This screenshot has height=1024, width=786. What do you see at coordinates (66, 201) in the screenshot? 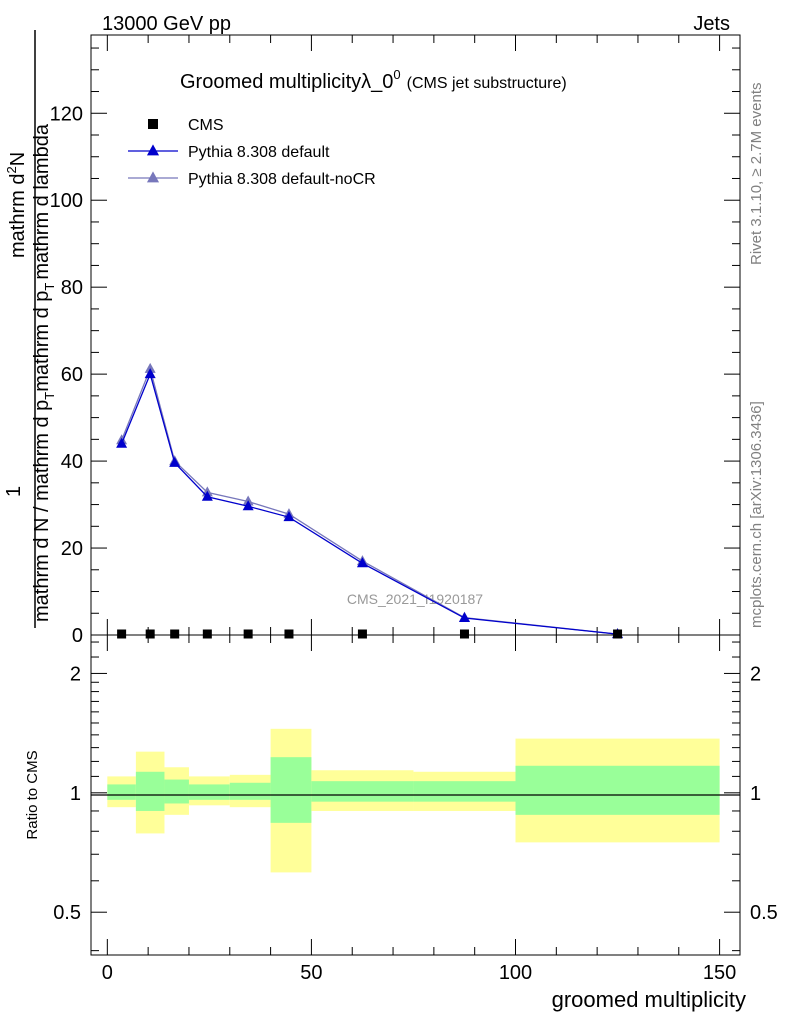
I see `main-ytick-label: 100` at bounding box center [66, 201].